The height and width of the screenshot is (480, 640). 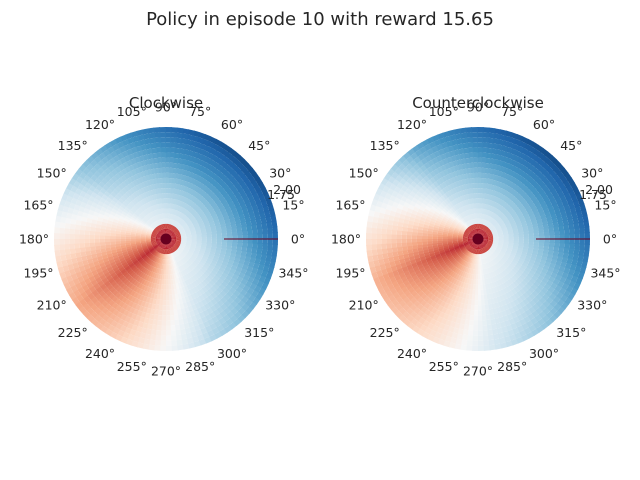 What do you see at coordinates (259, 332) in the screenshot?
I see `theta-tick-label: 315°` at bounding box center [259, 332].